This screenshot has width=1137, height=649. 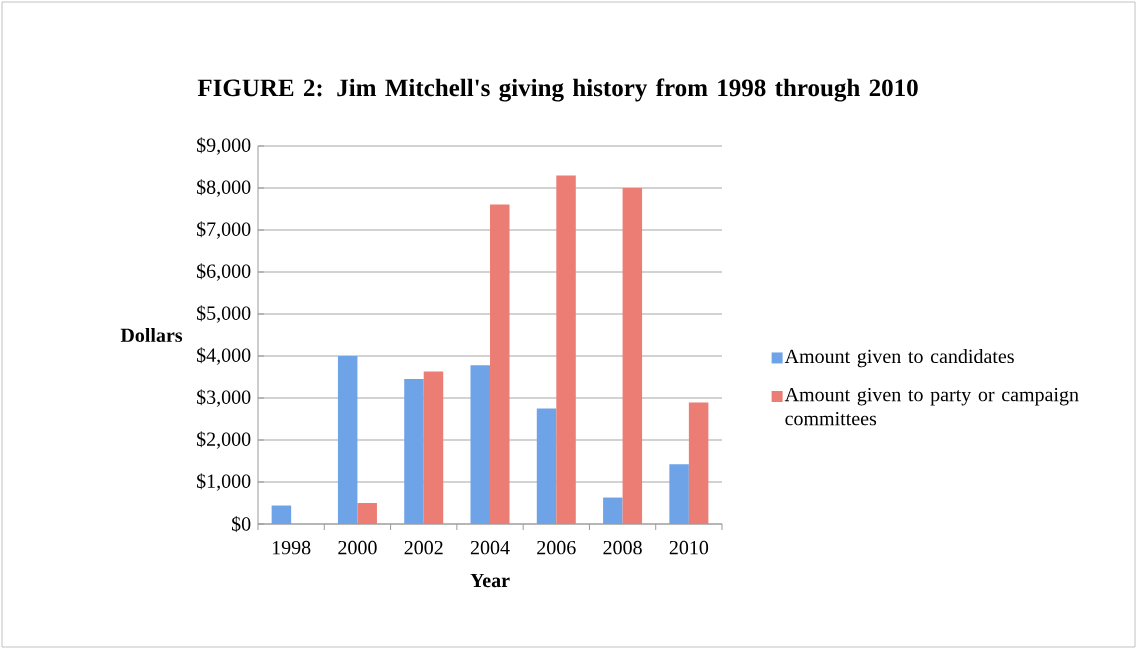 What do you see at coordinates (151, 335) in the screenshot?
I see `y-axis-title: Dollars` at bounding box center [151, 335].